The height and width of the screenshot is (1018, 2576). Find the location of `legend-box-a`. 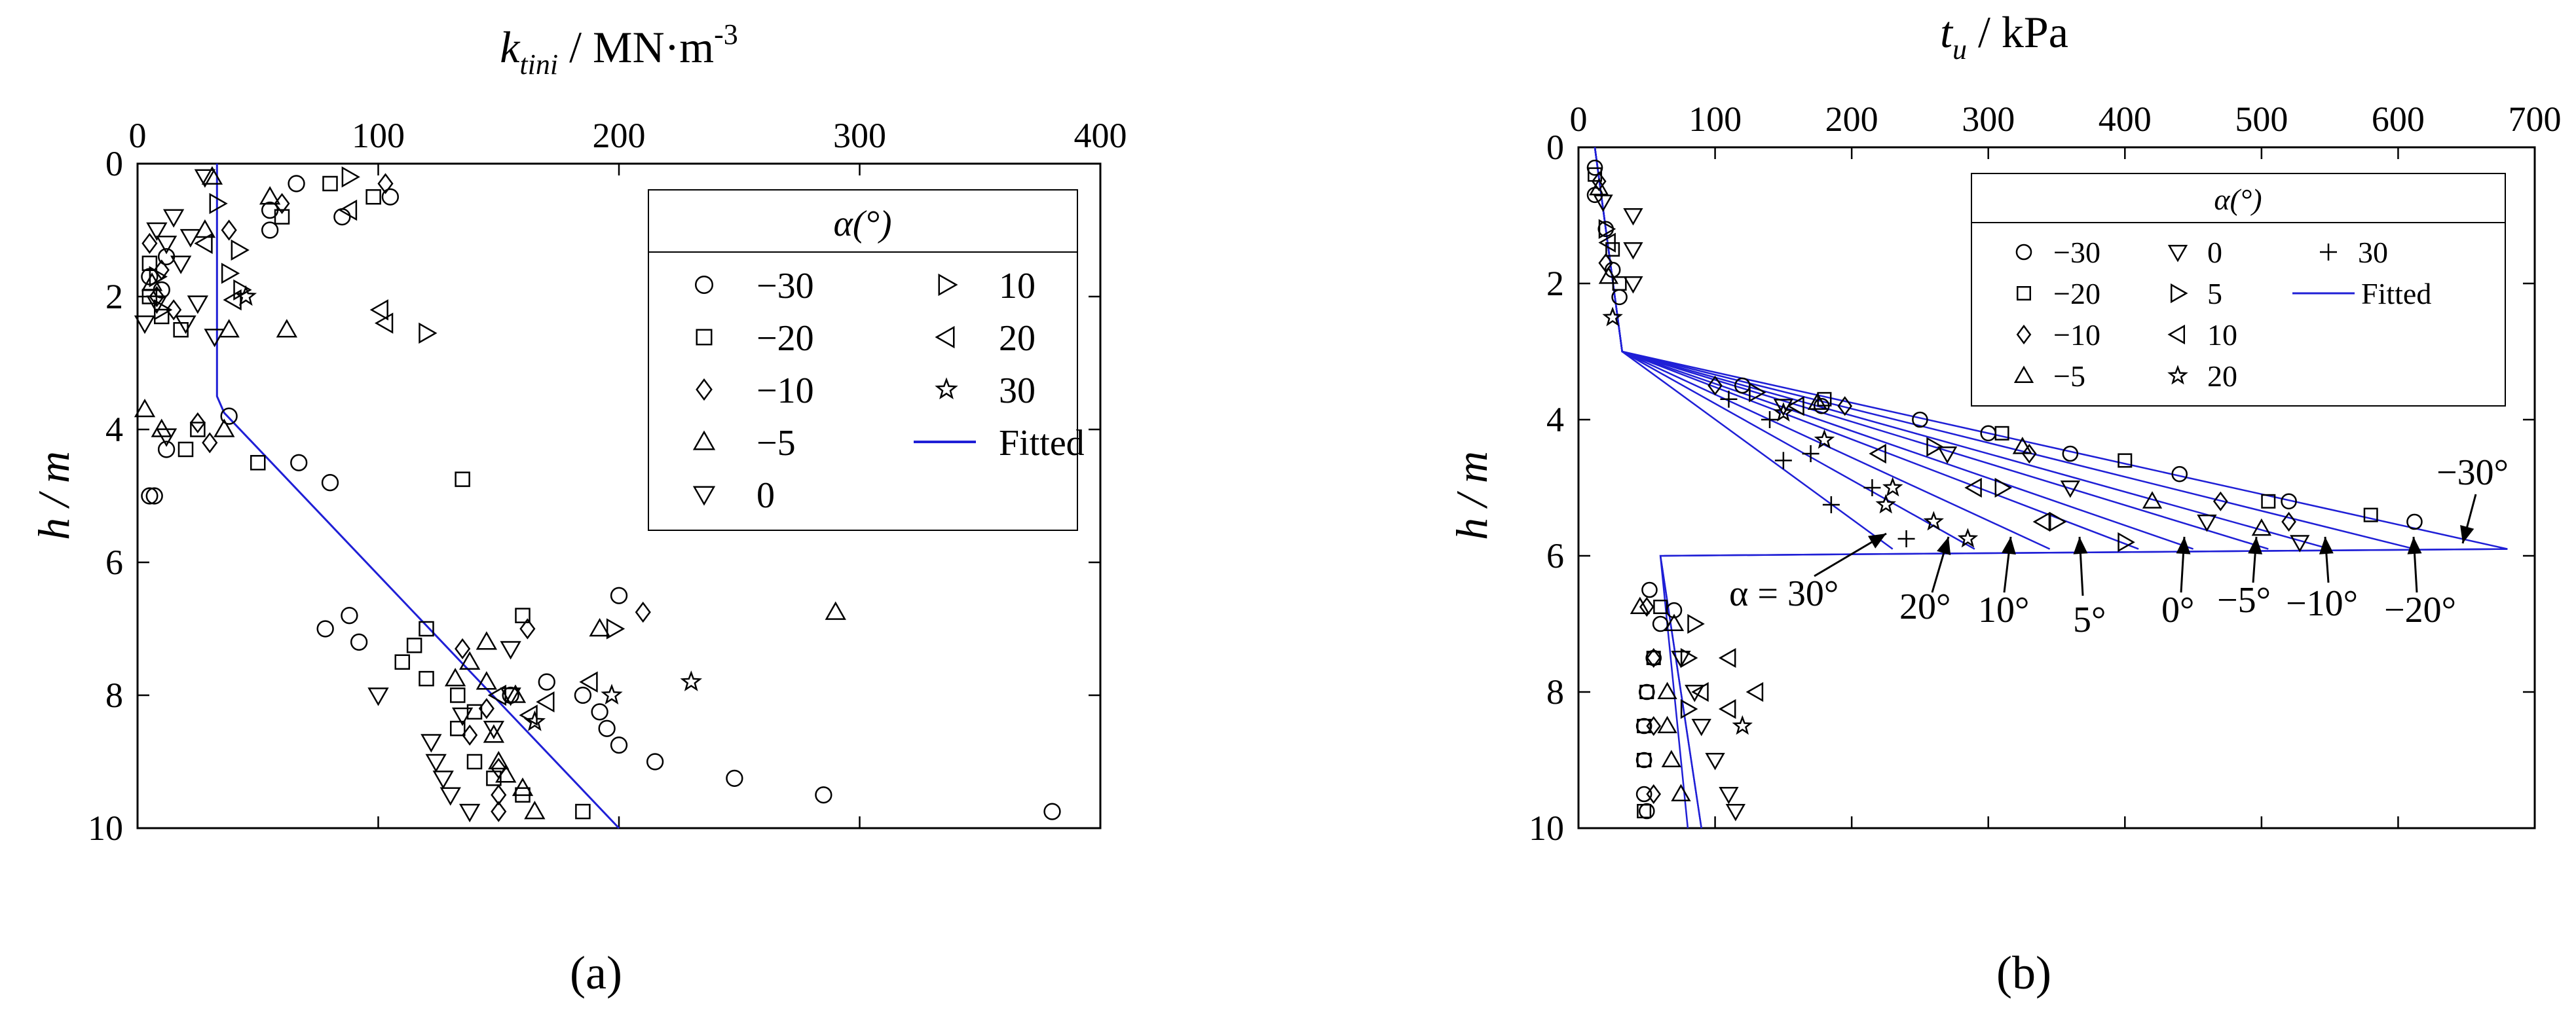

legend-box-a is located at coordinates (863, 360).